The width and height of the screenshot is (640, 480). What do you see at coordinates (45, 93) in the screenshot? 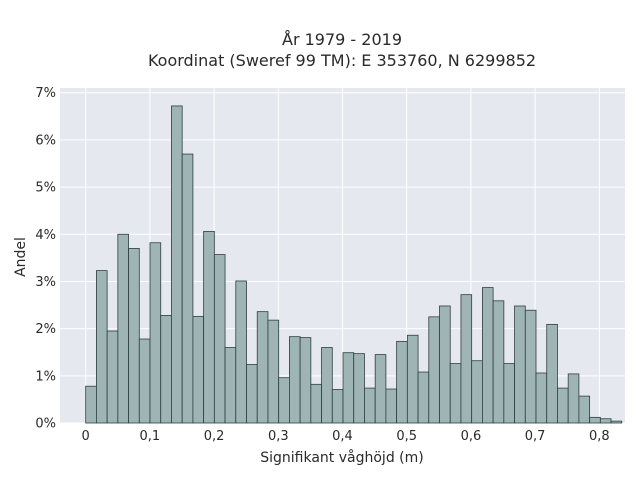
I see `y-tick-label: 7%` at bounding box center [45, 93].